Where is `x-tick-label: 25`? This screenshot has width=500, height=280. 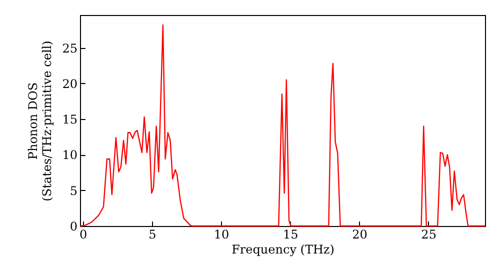 x-tick-label: 25 is located at coordinates (428, 235).